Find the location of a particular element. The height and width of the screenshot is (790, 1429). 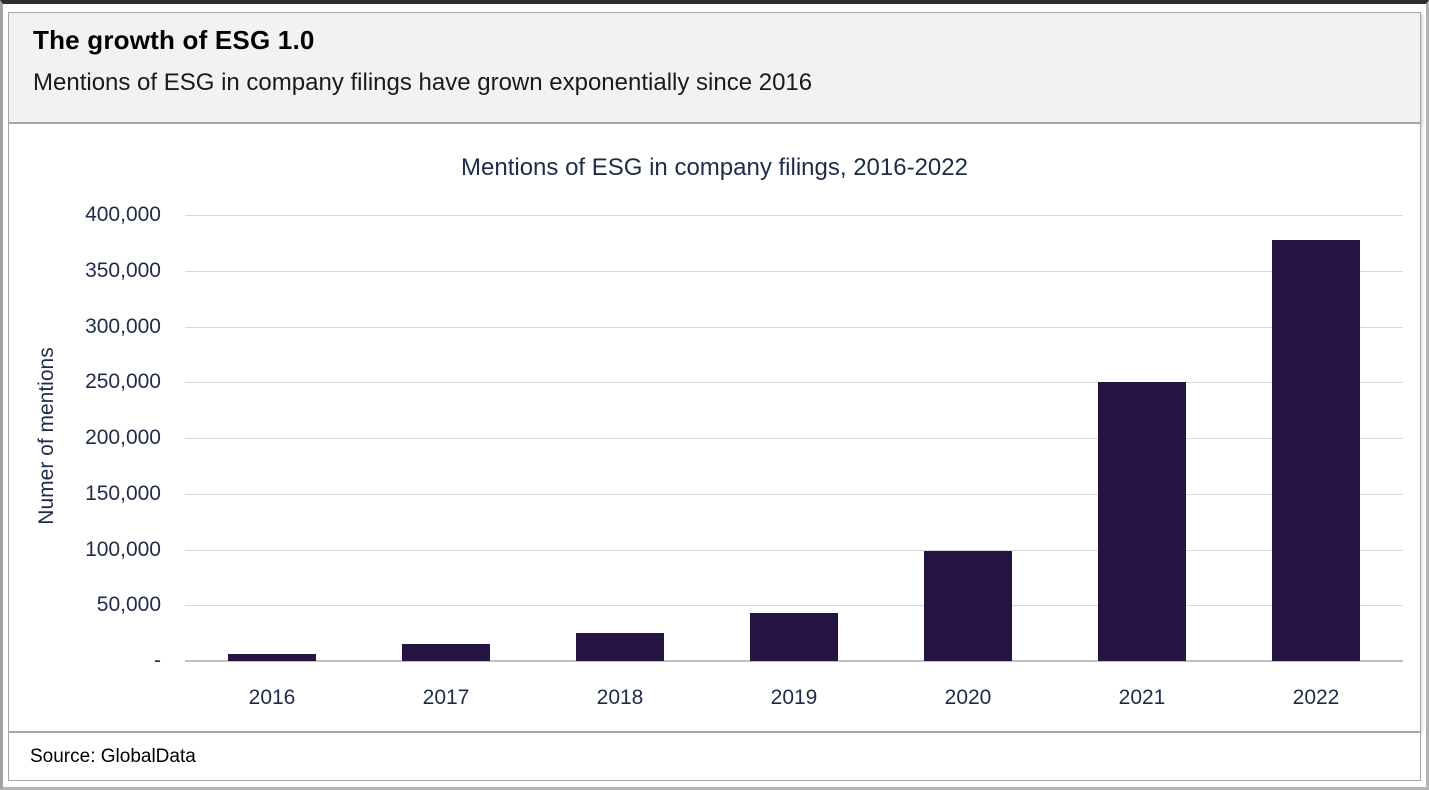

y-tick-label-100000: 100,000 is located at coordinates (123, 549).